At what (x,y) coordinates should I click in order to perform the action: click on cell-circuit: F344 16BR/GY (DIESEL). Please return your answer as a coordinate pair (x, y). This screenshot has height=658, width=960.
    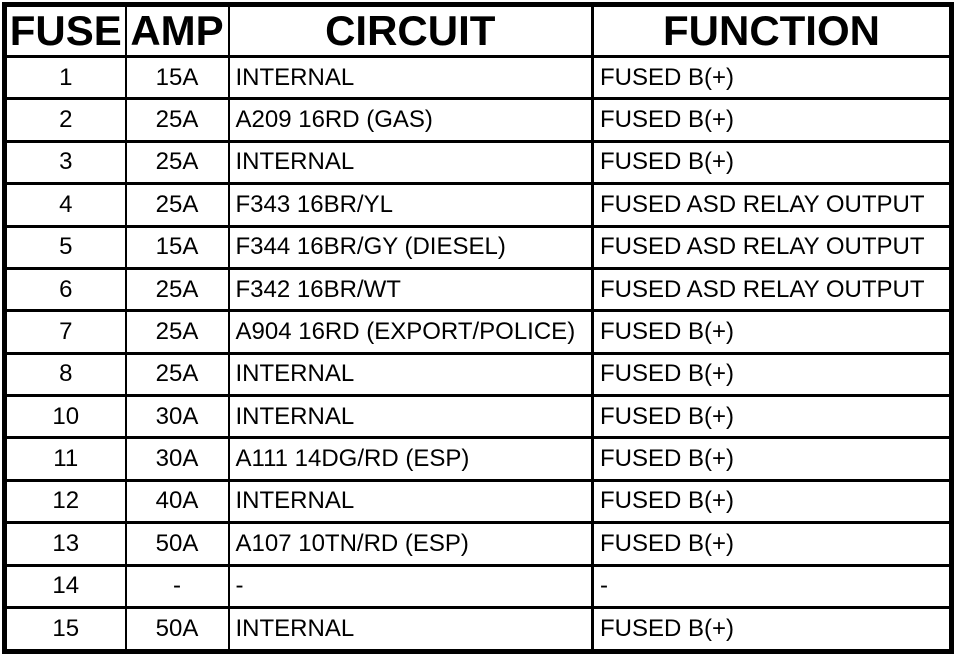
    Looking at the image, I should click on (410, 247).